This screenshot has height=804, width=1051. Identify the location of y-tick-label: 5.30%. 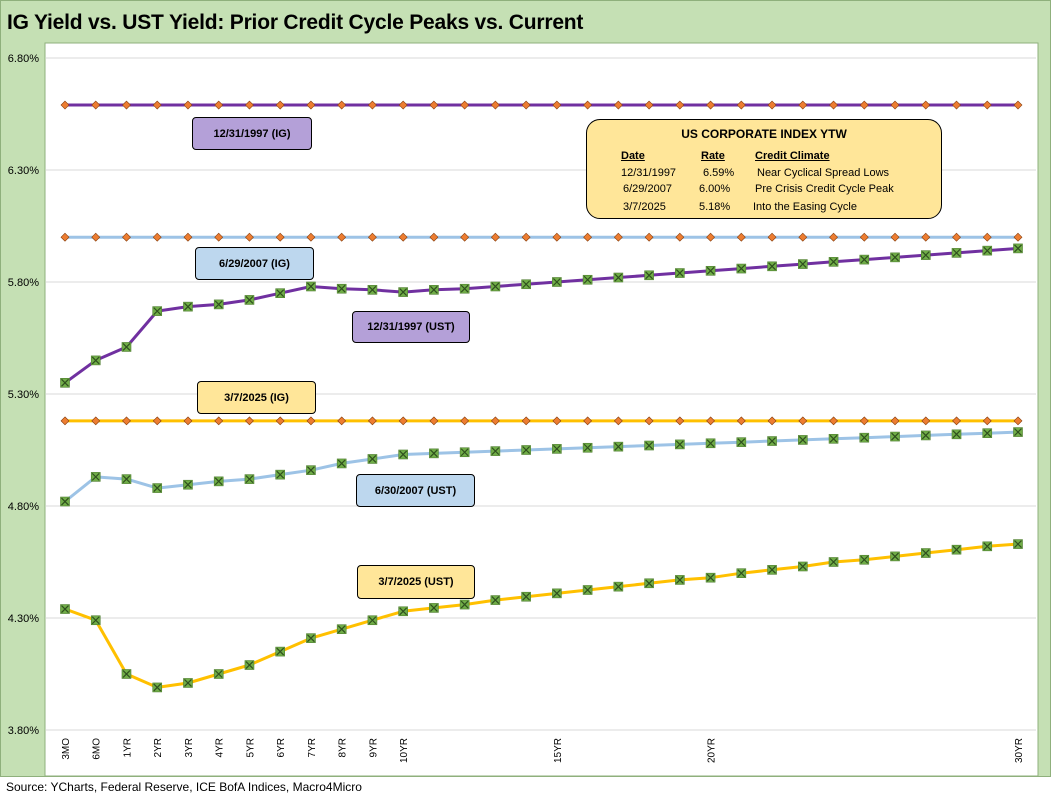
(23, 395).